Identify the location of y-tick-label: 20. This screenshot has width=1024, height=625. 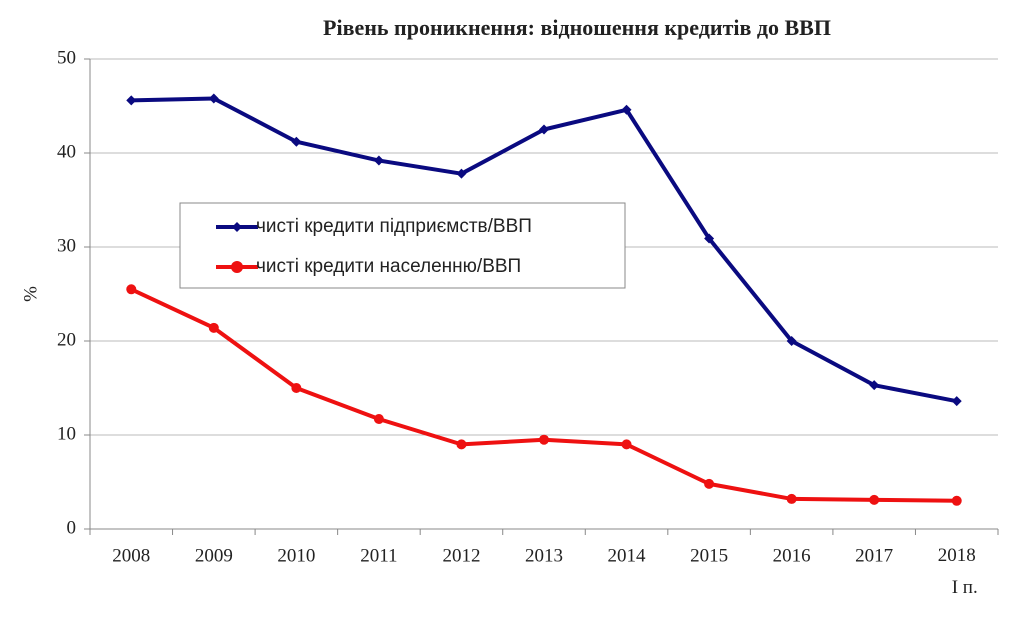
(66, 339).